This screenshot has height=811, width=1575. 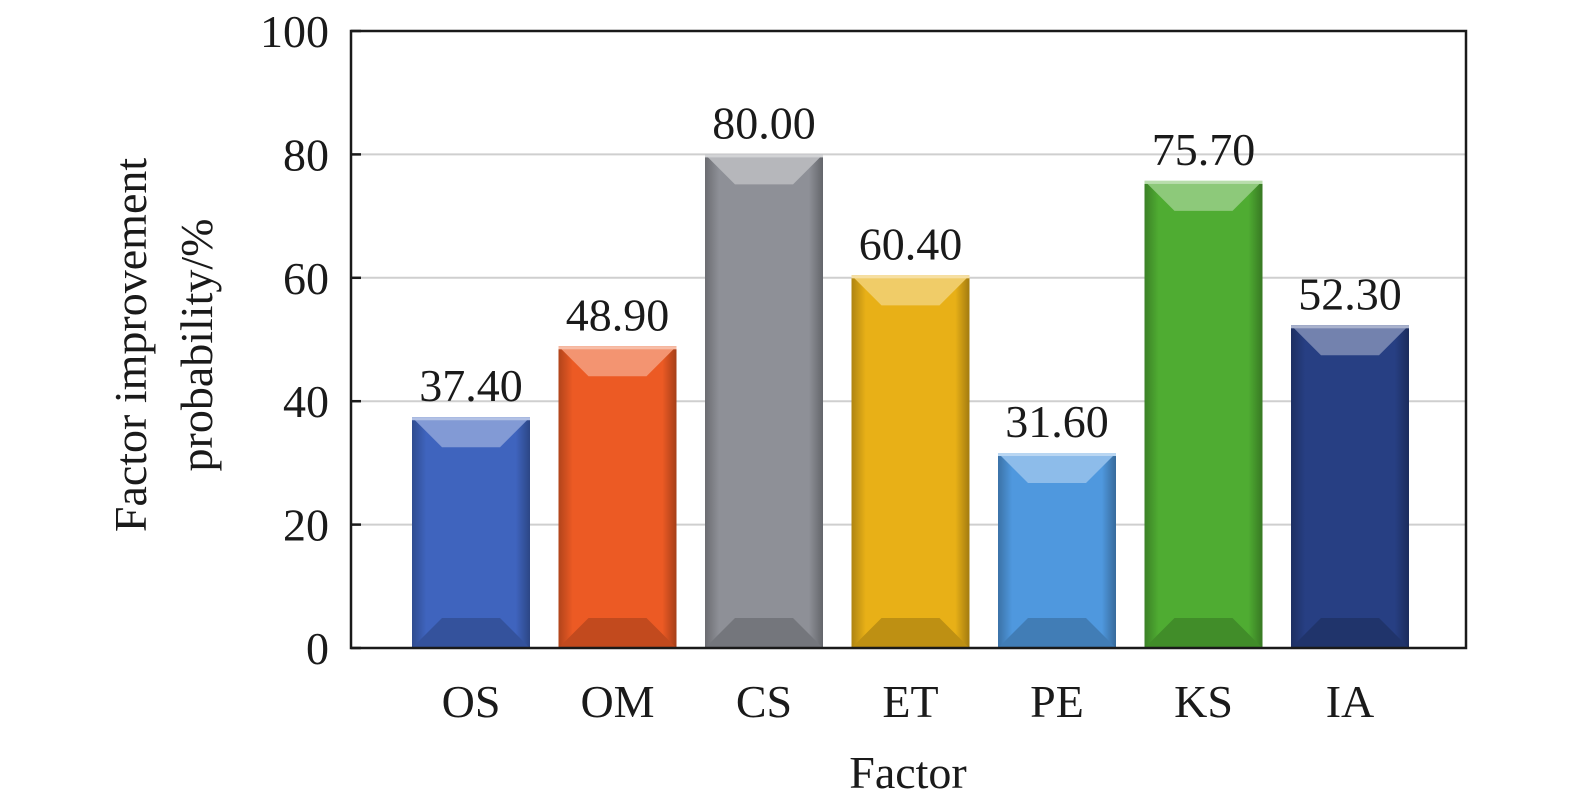 I want to click on x-tick-label: PE, so click(x=1057, y=701).